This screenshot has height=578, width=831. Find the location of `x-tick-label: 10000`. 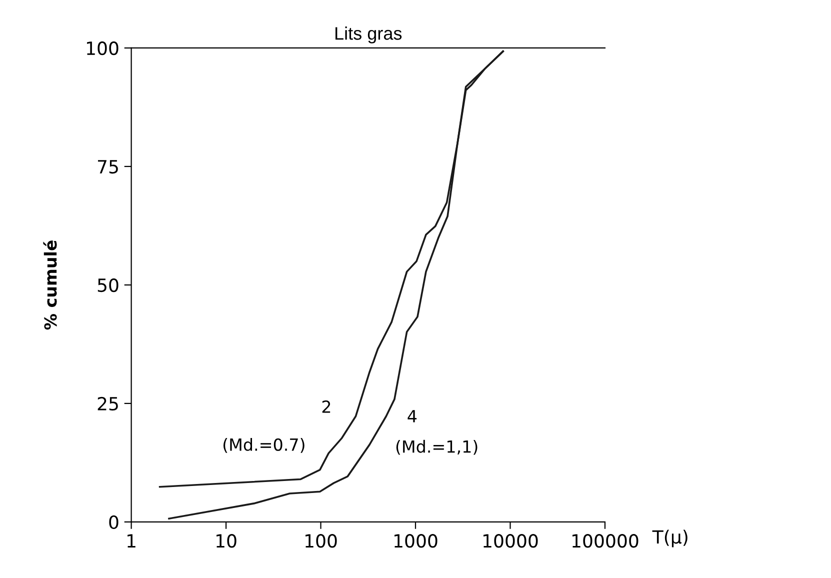

x-tick-label: 10000 is located at coordinates (511, 541).